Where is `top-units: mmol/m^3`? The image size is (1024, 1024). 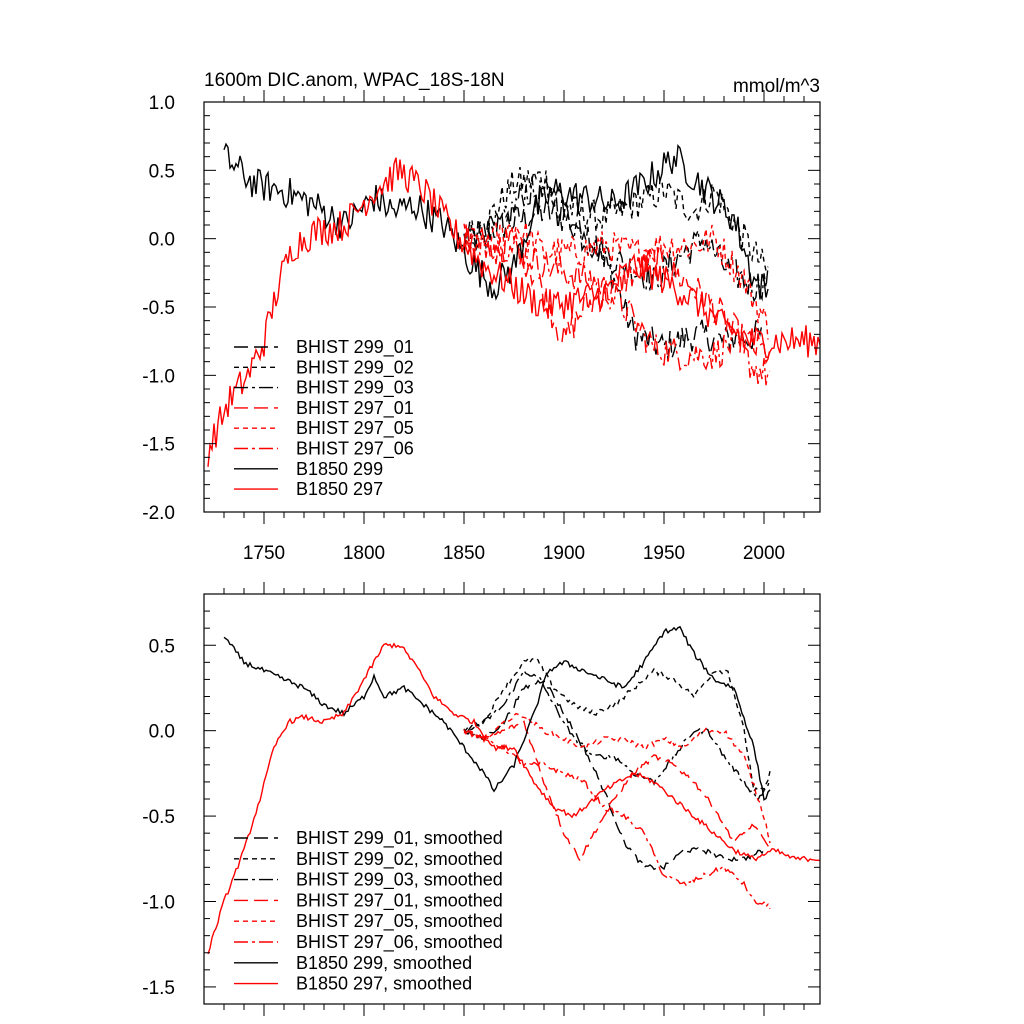
top-units: mmol/m^3 is located at coordinates (776, 86).